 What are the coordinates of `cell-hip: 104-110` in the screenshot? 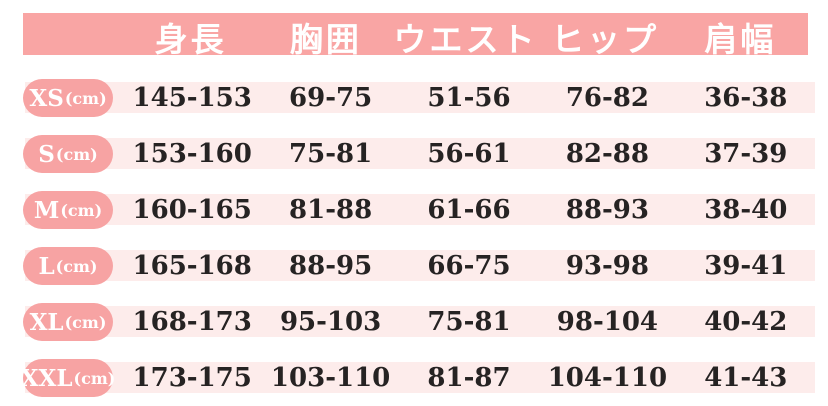 It's located at (607, 378).